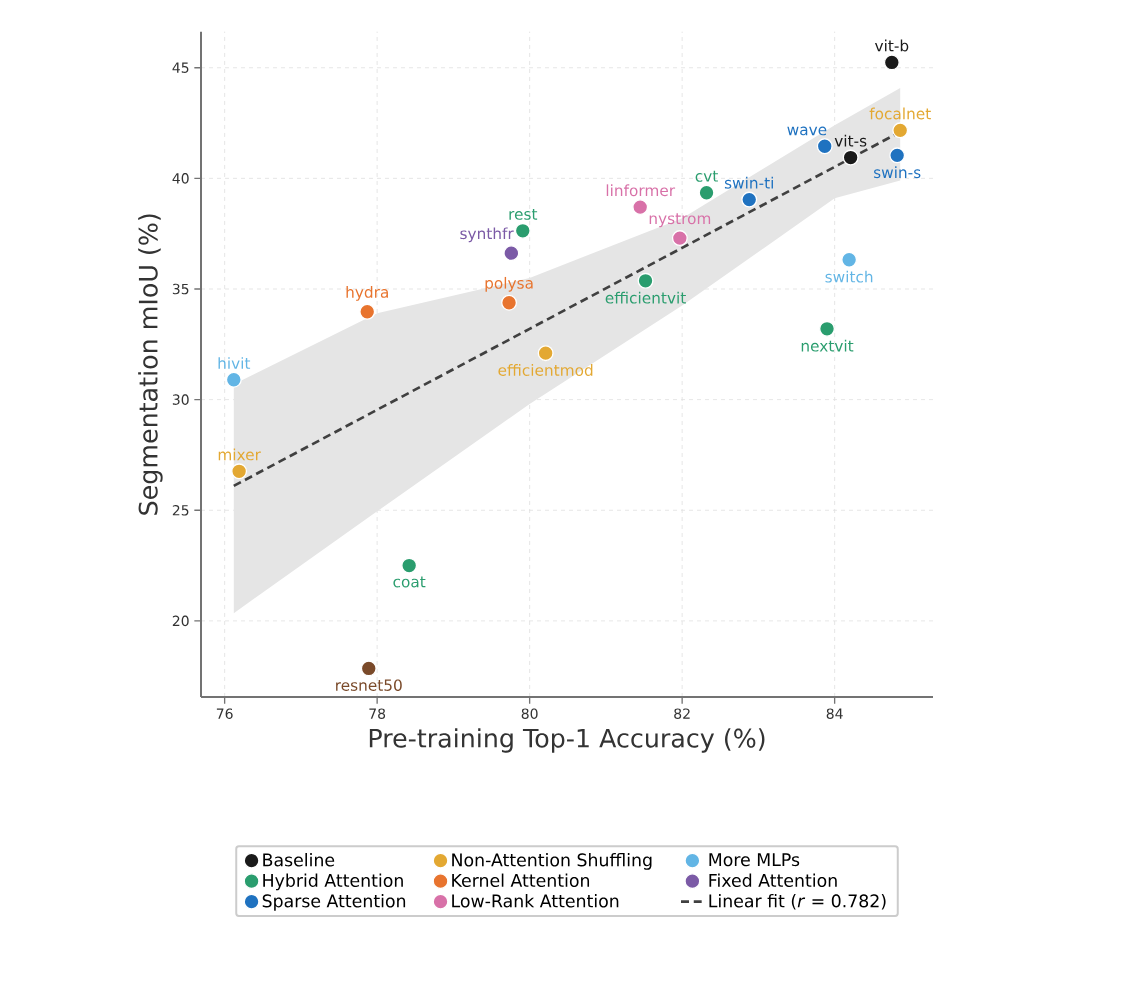  What do you see at coordinates (529, 713) in the screenshot?
I see `x-tick-label: 80` at bounding box center [529, 713].